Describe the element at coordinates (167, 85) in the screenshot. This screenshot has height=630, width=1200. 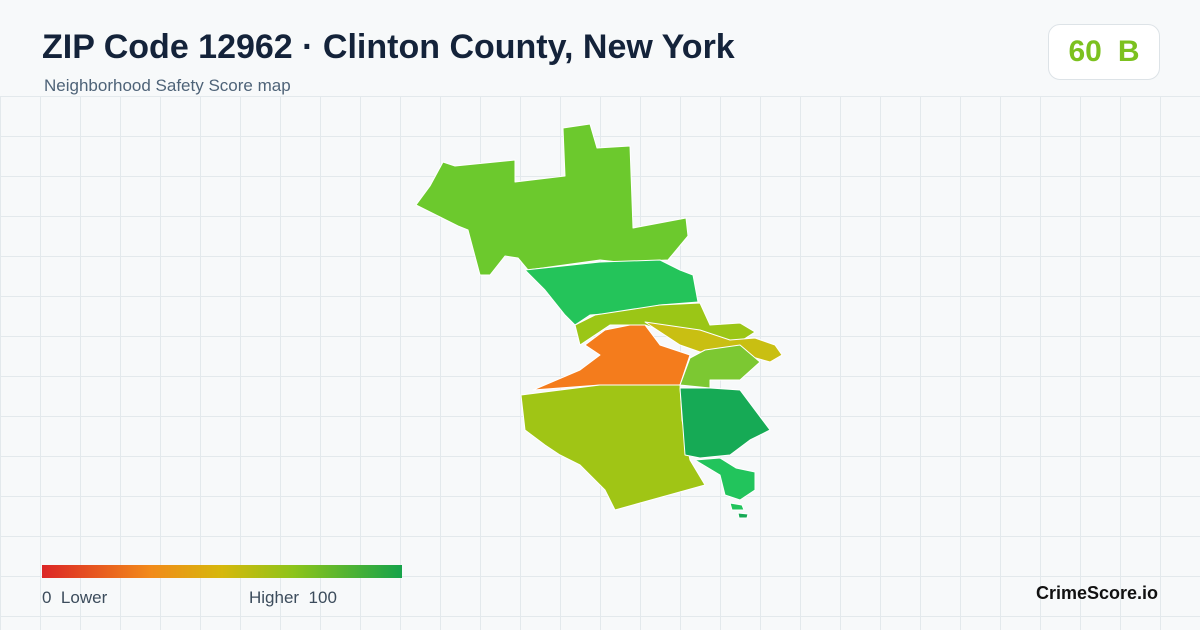
I see `subtitle: Neighborhood Safety Score map` at that location.